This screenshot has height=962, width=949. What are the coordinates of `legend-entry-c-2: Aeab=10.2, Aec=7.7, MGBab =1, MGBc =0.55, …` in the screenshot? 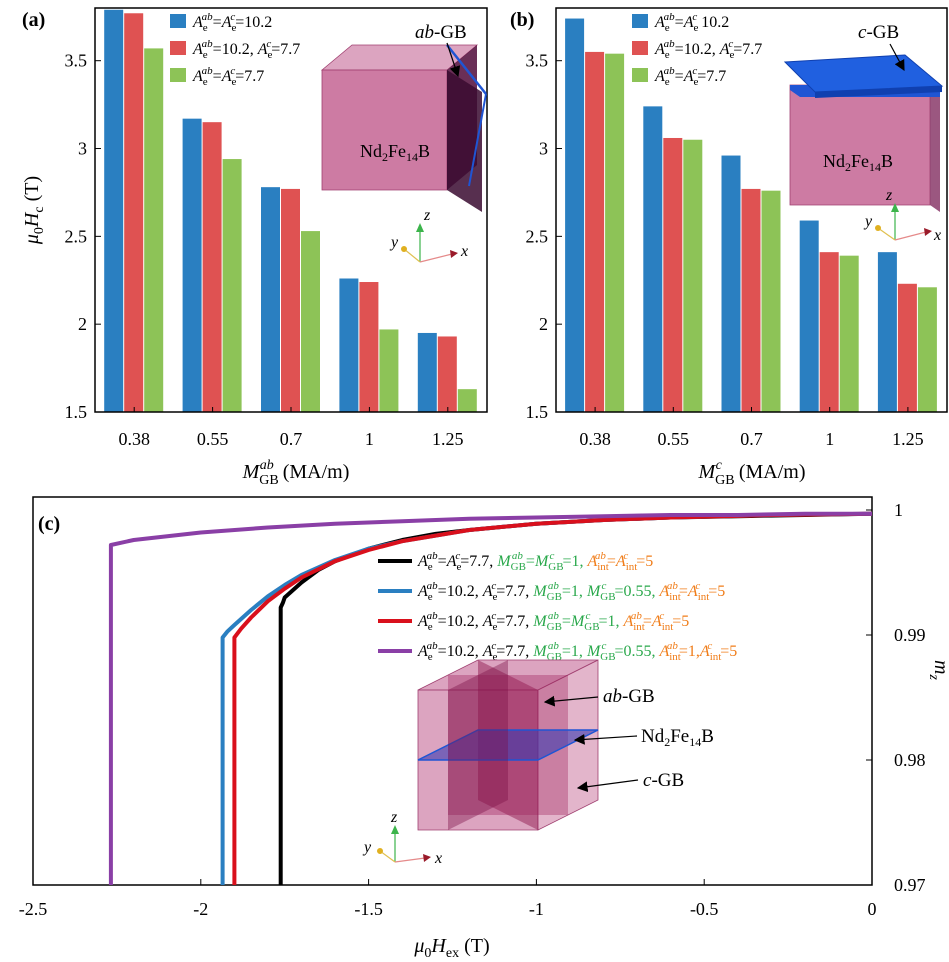 It's located at (571, 591).